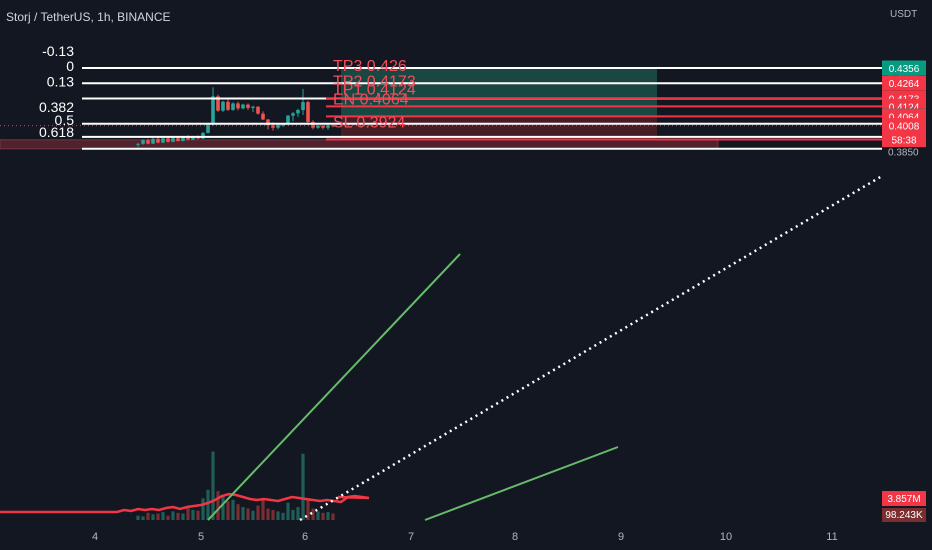  What do you see at coordinates (305, 537) in the screenshot?
I see `x-tick-label: 6` at bounding box center [305, 537].